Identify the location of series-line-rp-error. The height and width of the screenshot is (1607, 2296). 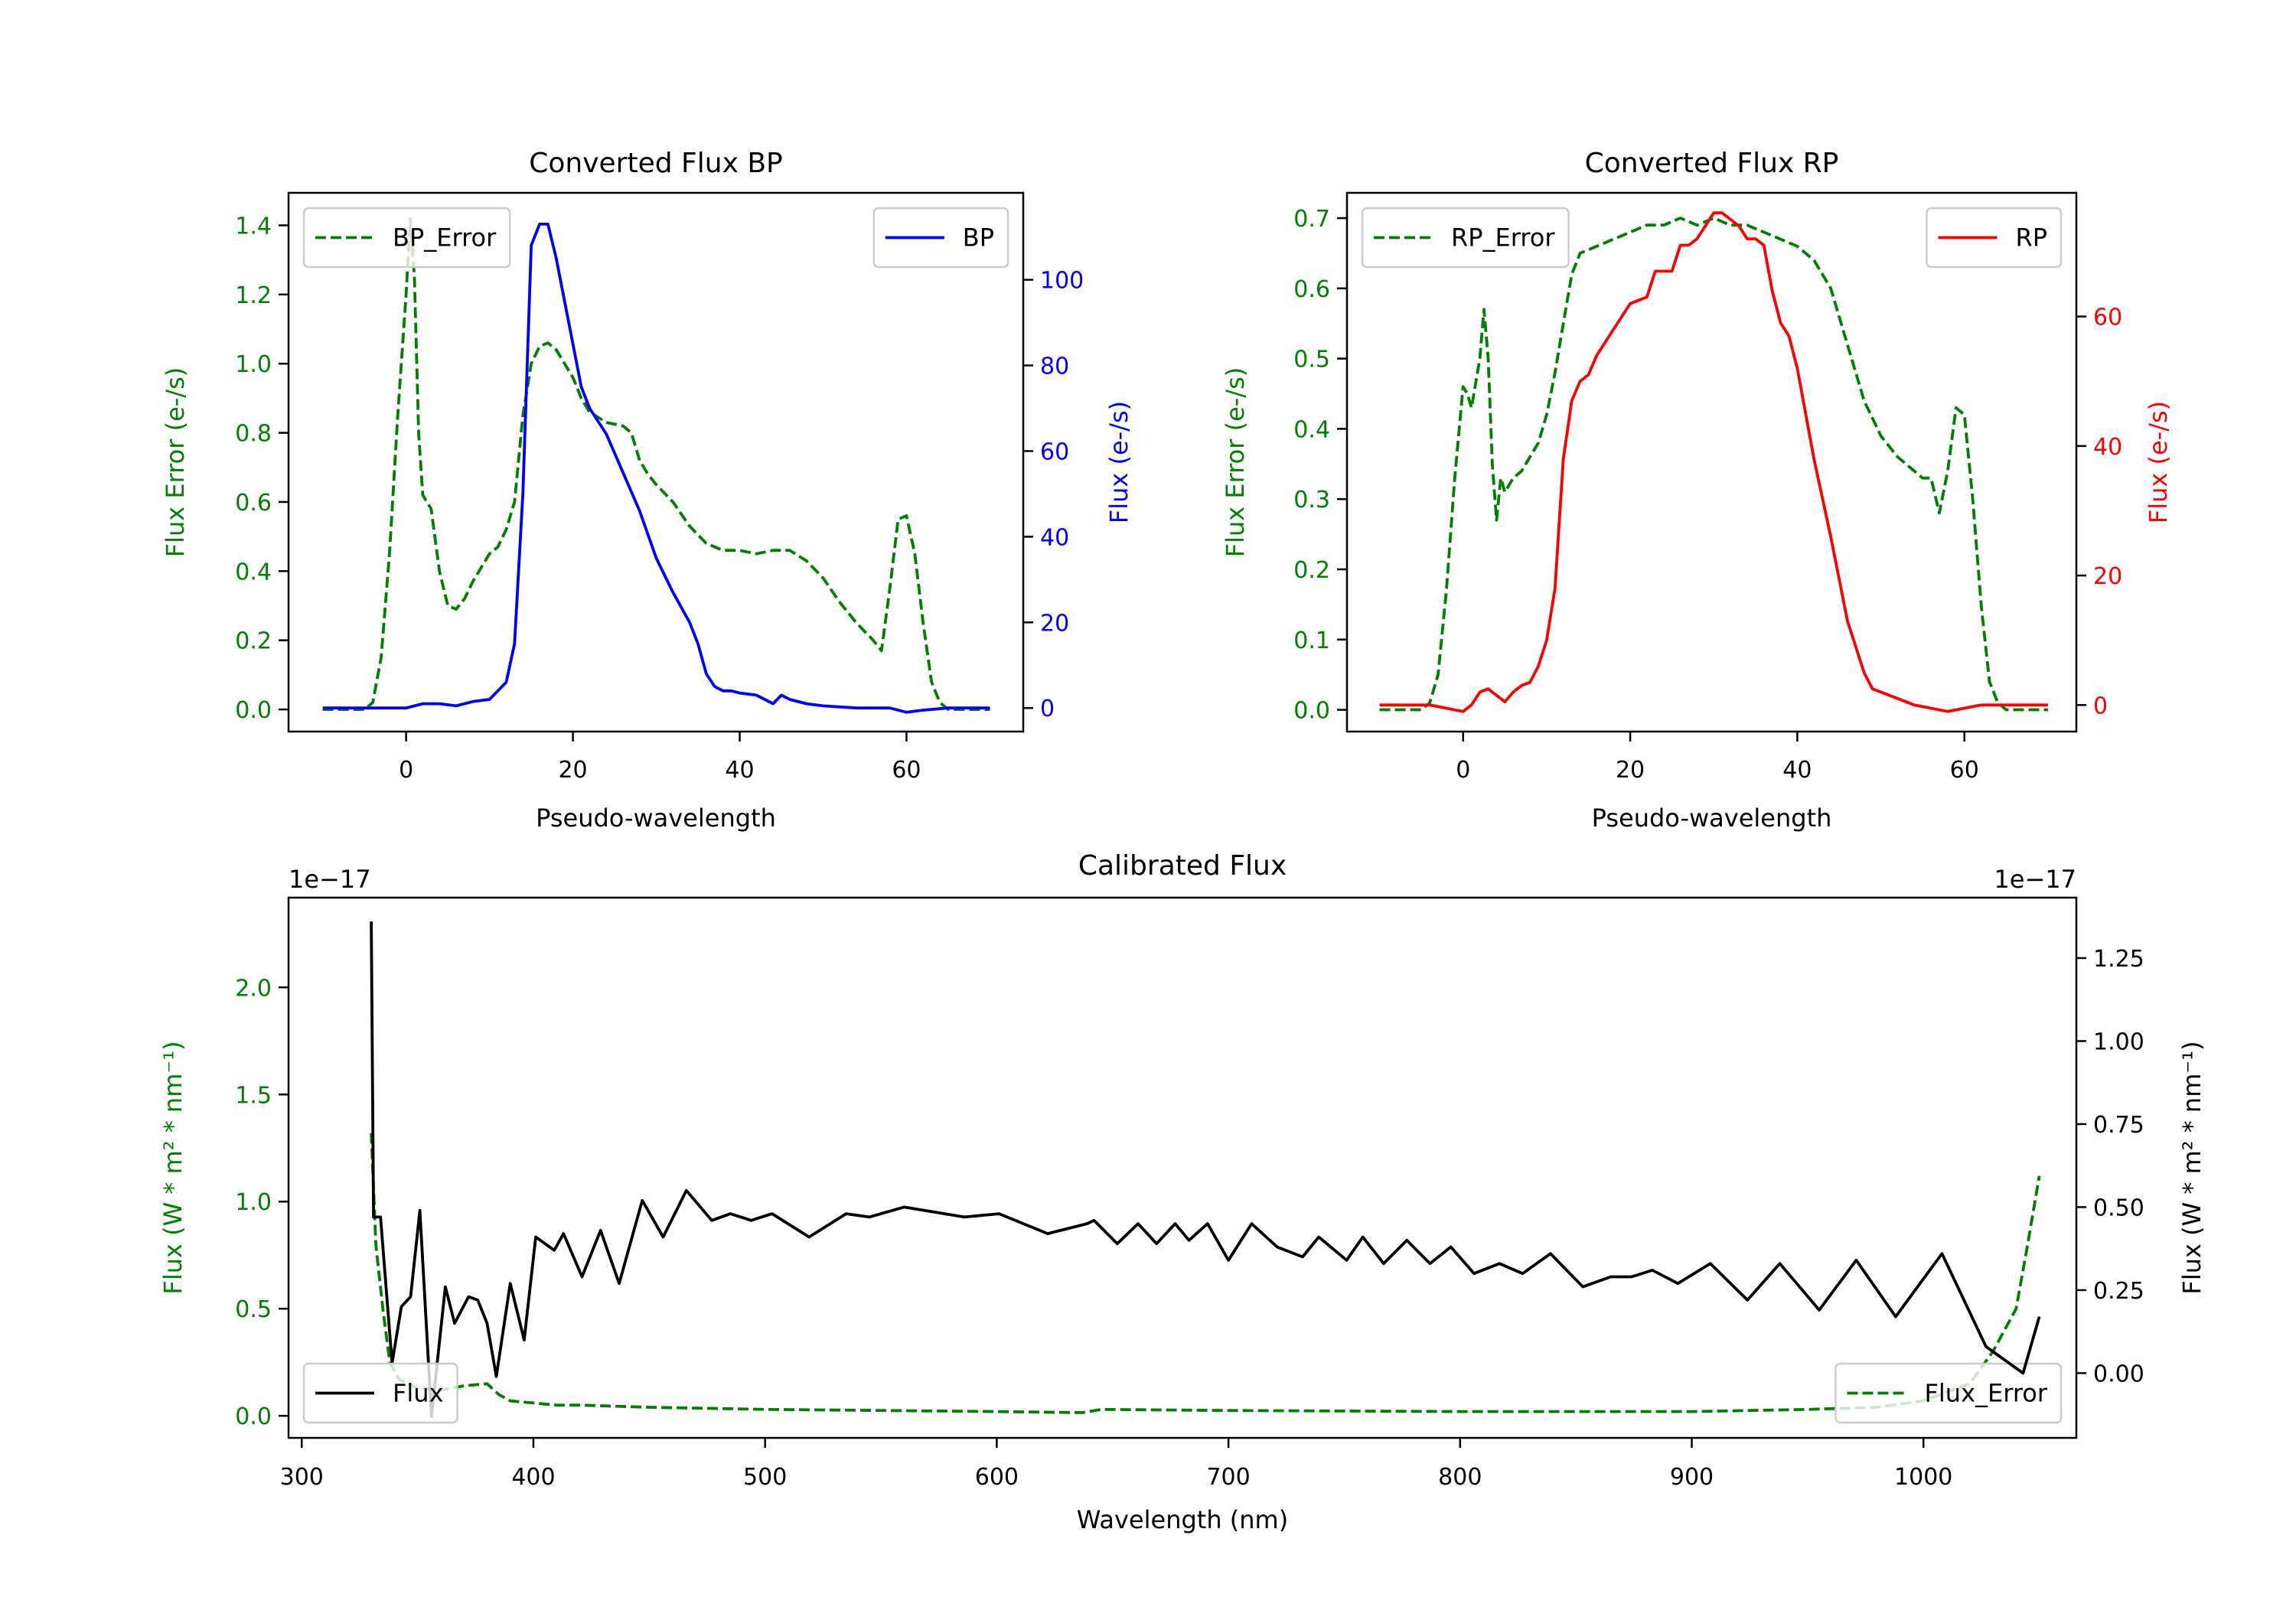
(1713, 464).